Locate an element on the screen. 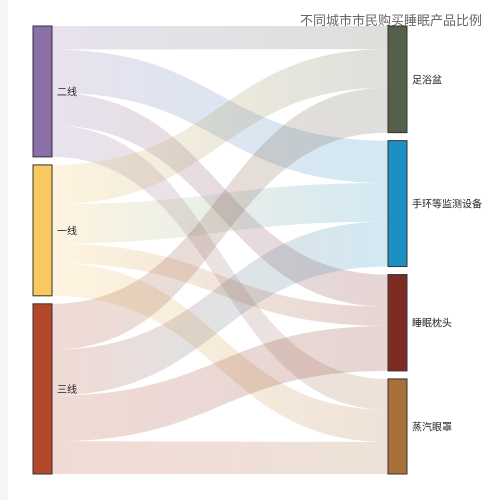 Image resolution: width=500 pixels, height=500 pixels. sankey-node-label: 手环等监测设备 is located at coordinates (447, 204).